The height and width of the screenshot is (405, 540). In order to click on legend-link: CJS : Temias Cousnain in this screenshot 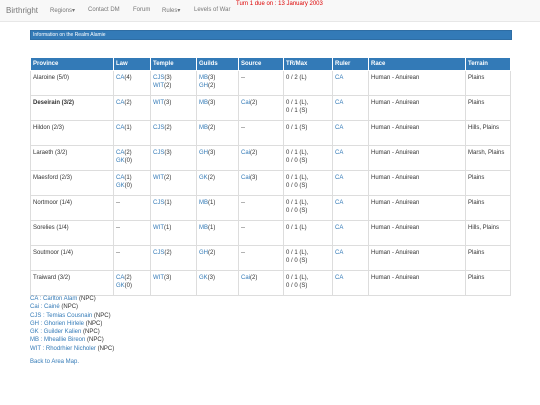, I will do `click(61, 315)`.